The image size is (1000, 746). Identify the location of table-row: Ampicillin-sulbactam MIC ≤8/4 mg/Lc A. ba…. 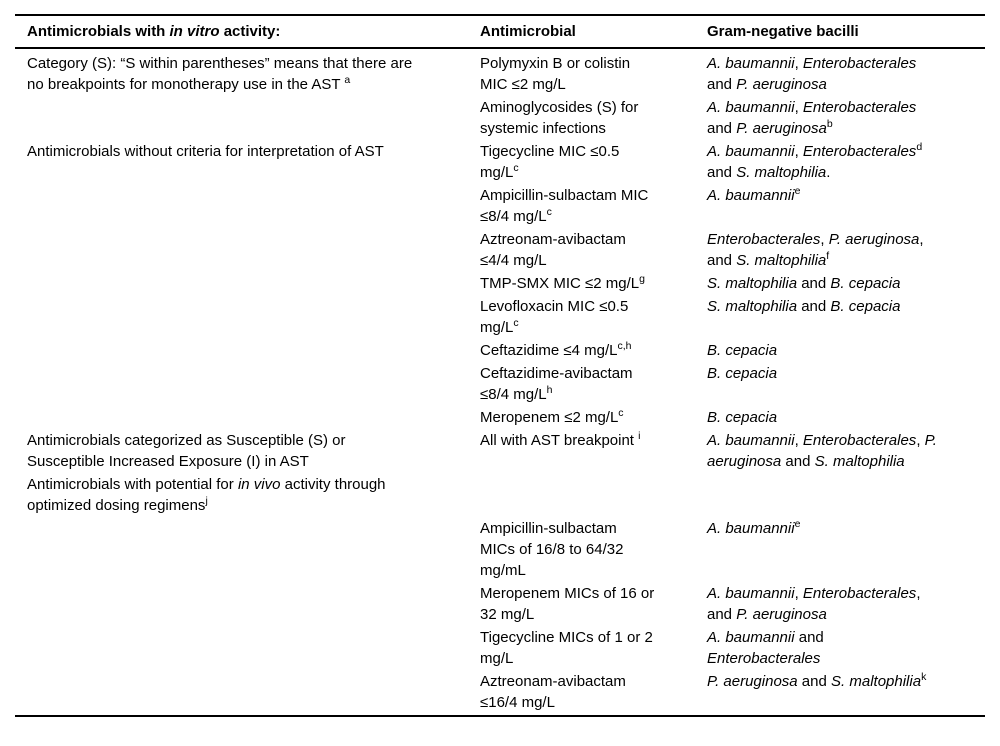
(732, 206).